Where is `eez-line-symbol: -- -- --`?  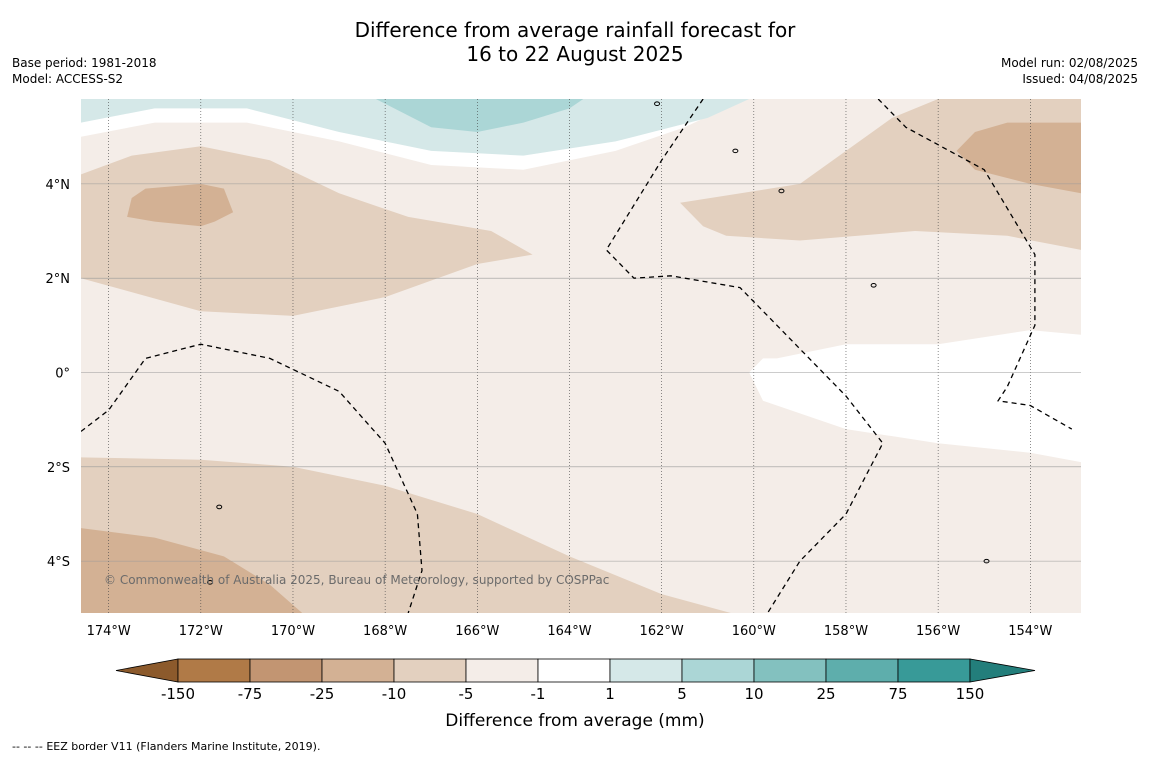
eez-line-symbol: -- -- -- is located at coordinates (27, 746).